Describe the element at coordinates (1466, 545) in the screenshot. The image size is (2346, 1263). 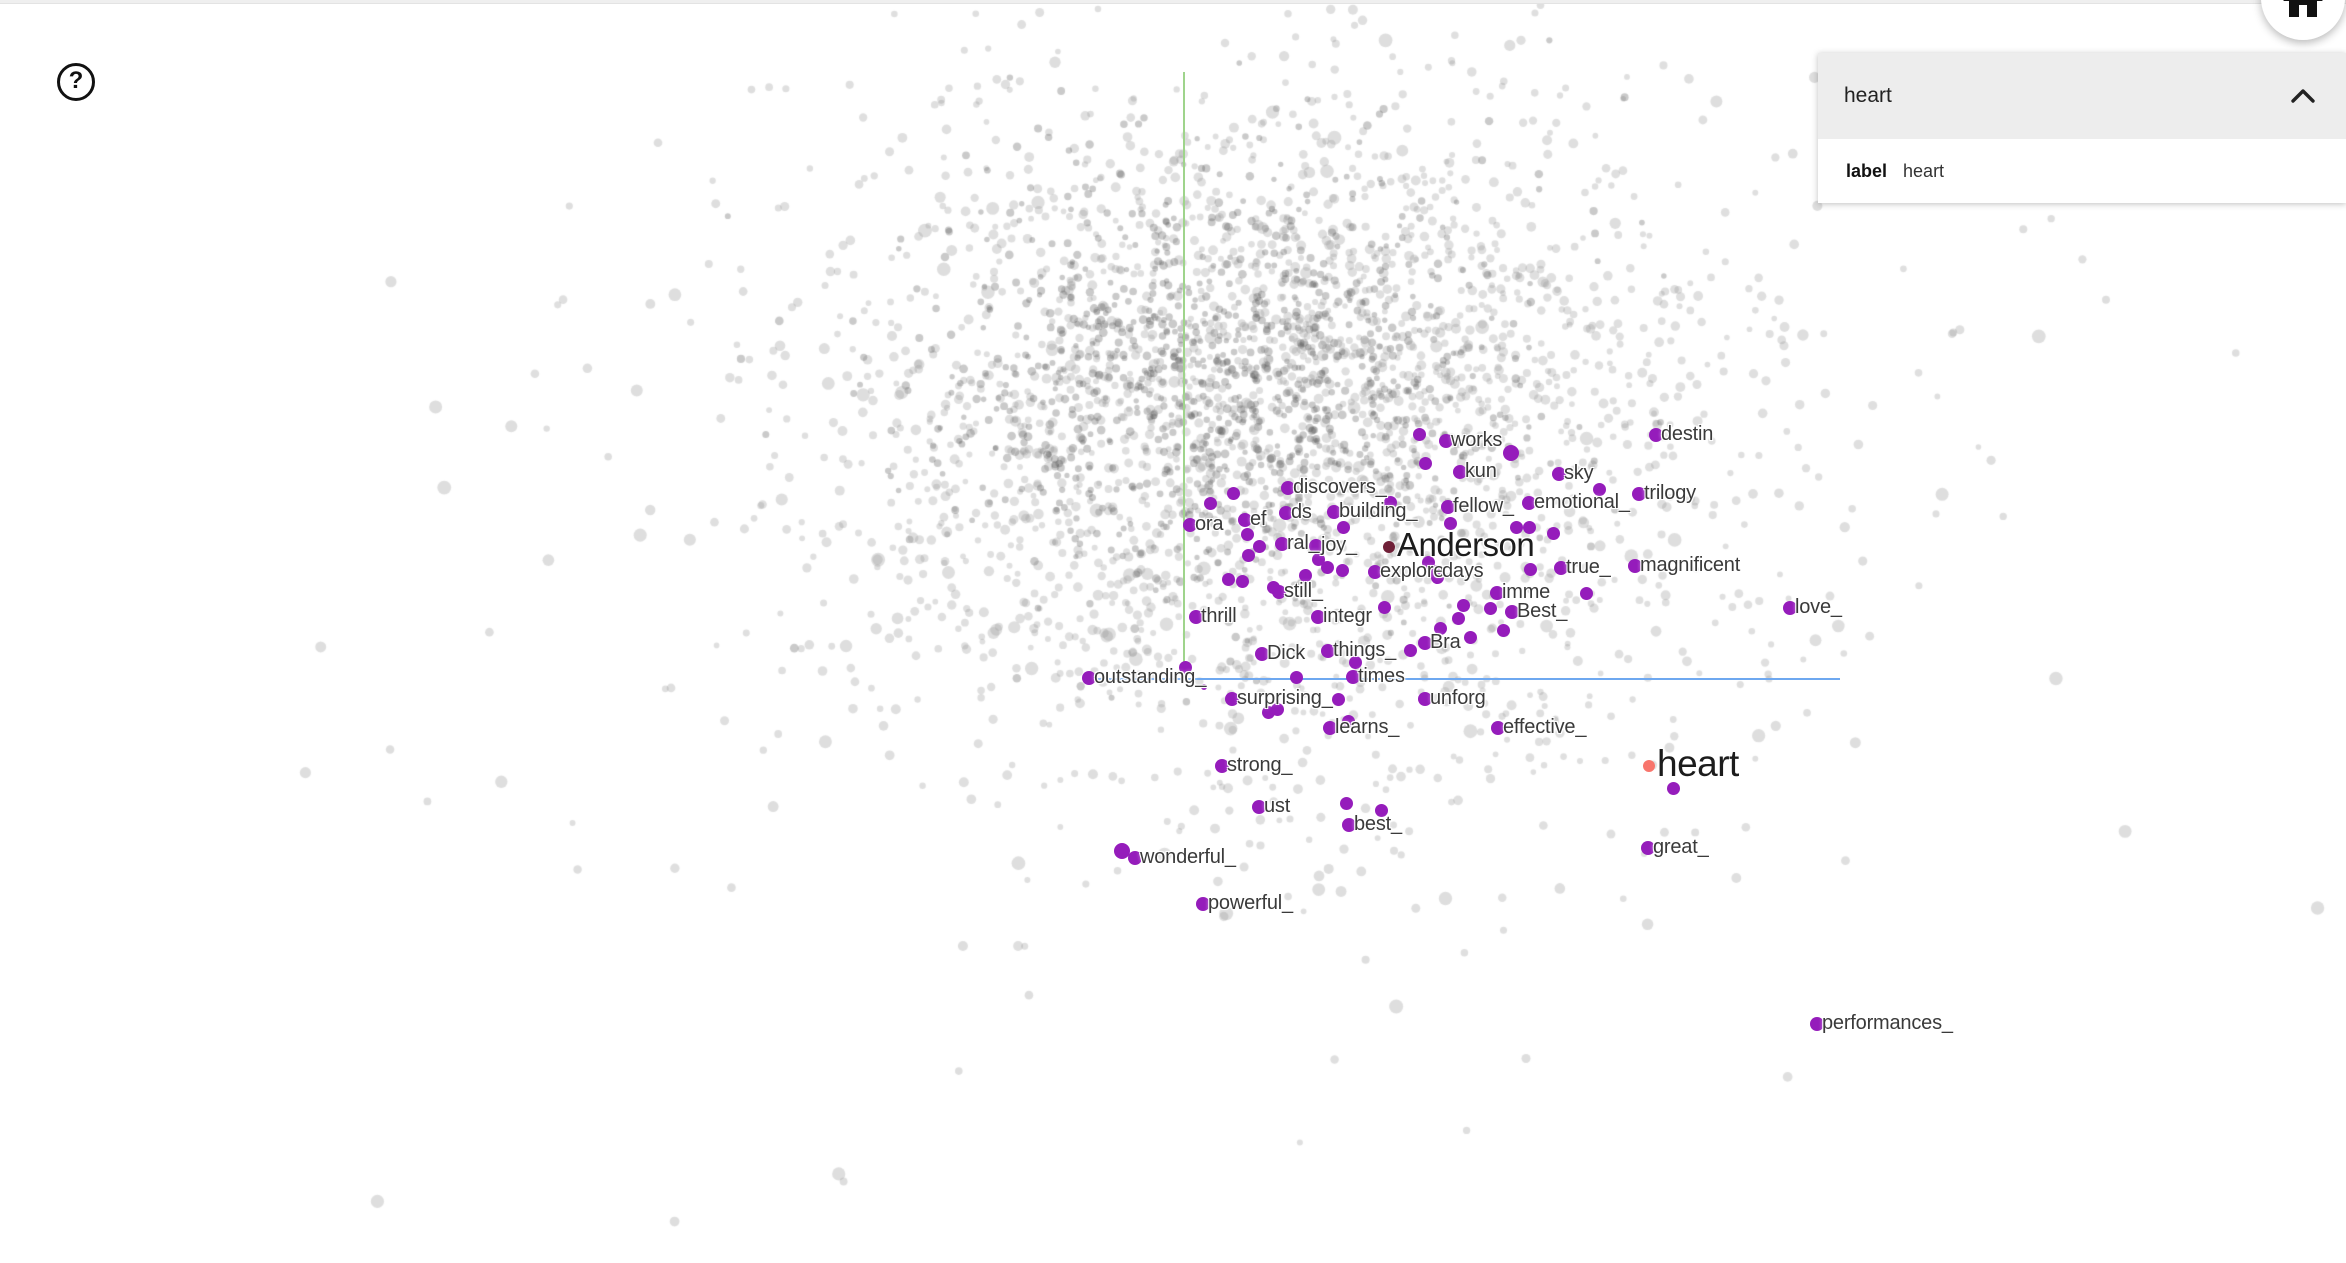
I see `point-label: Anderson` at that location.